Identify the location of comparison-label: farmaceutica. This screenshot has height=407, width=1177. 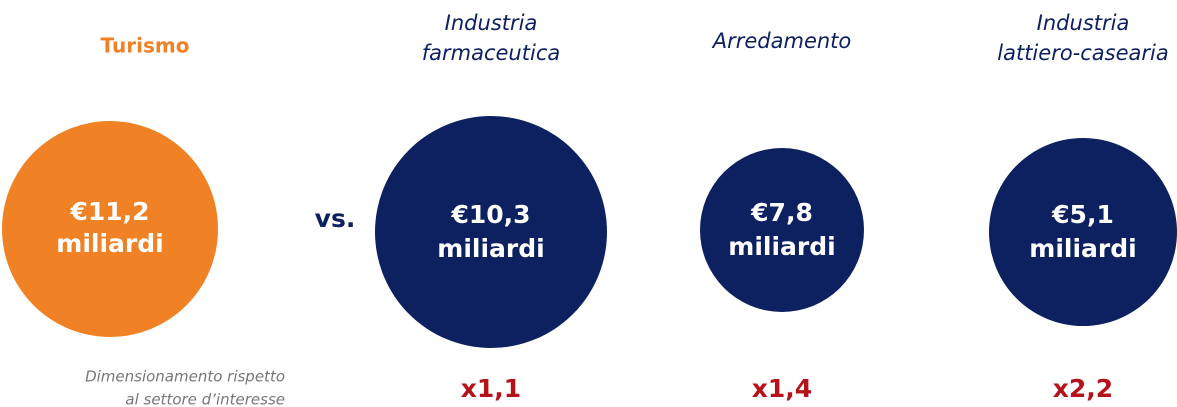
(491, 53).